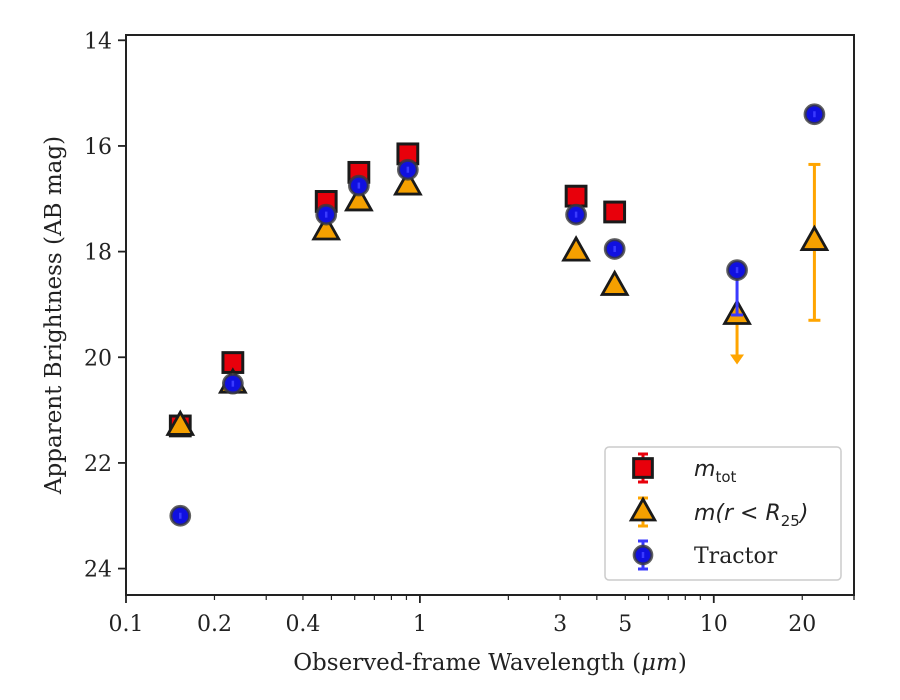 Image resolution: width=900 pixels, height=700 pixels. I want to click on x-tick-label: 5, so click(625, 624).